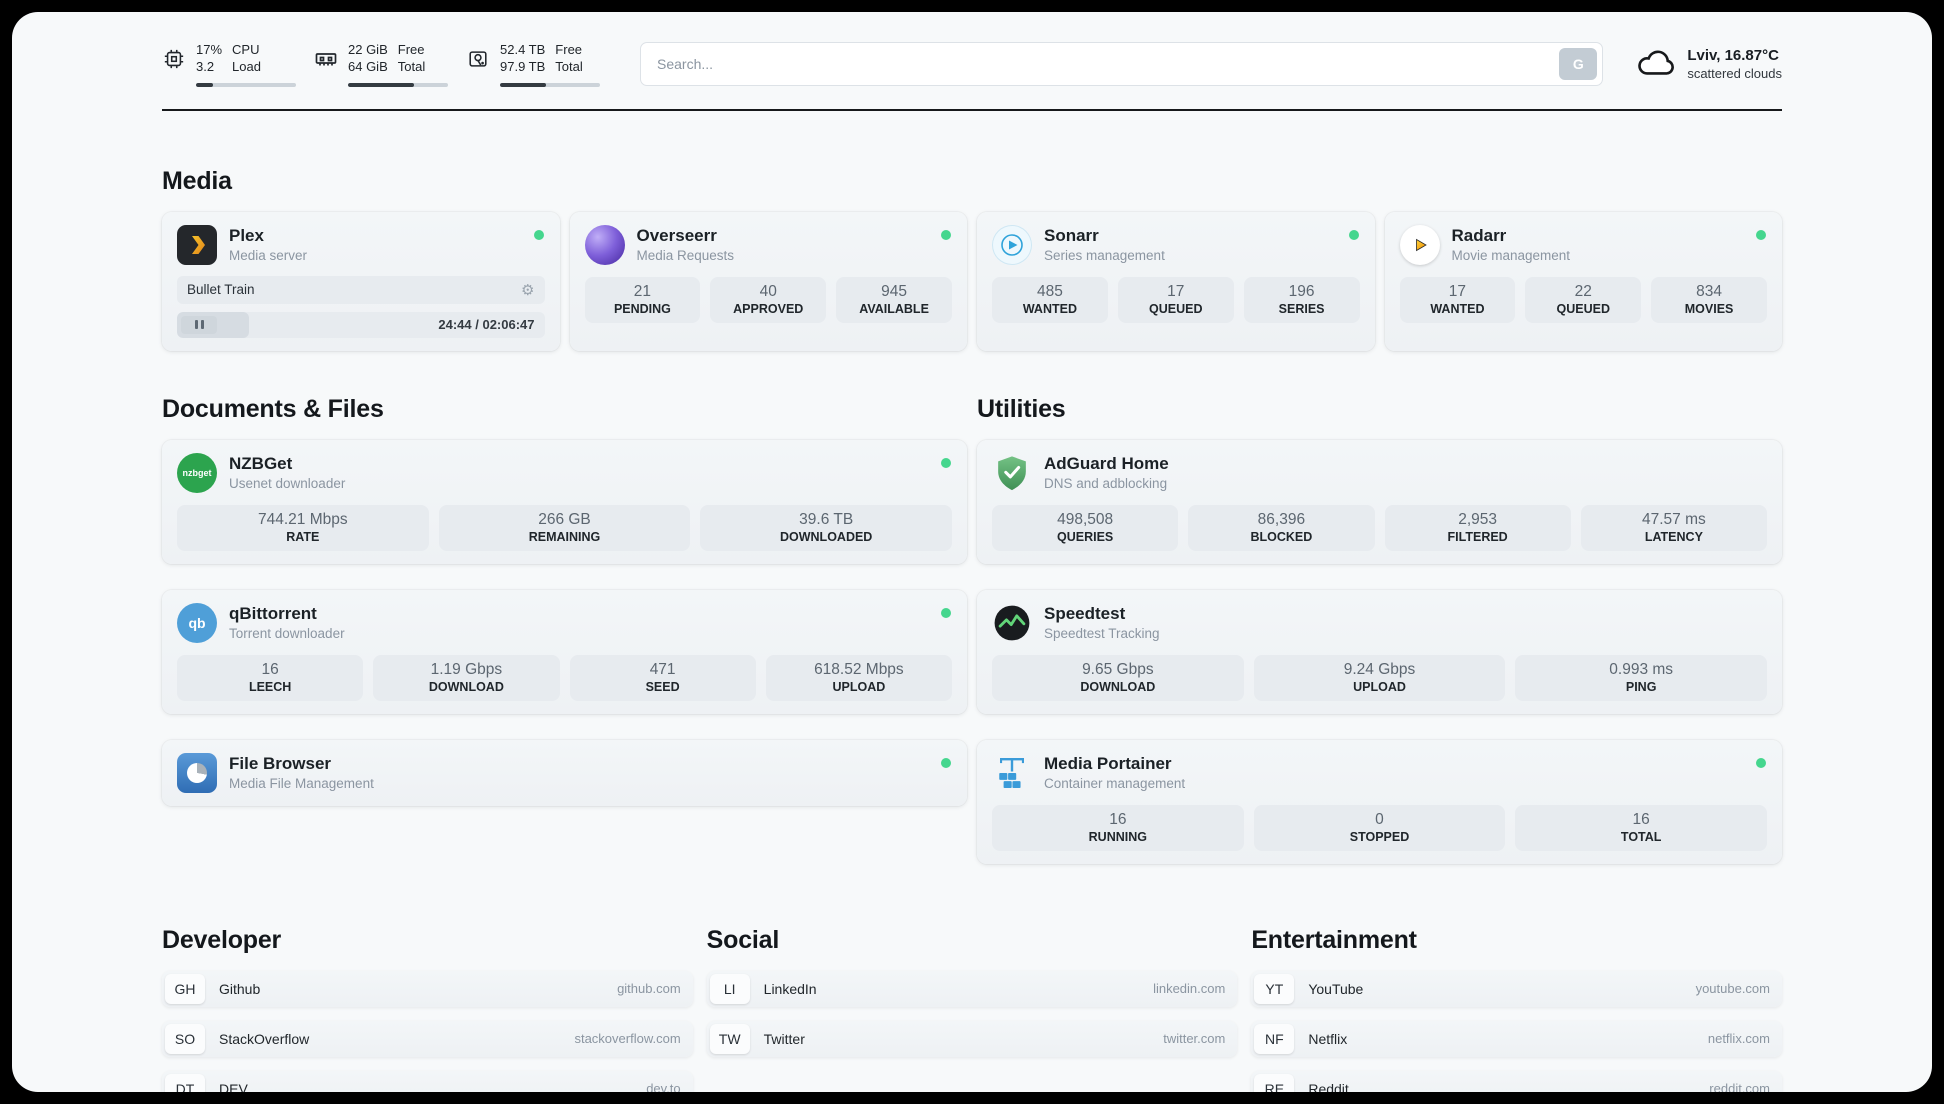 The image size is (1944, 1104). I want to click on app-description: Media File Management, so click(301, 784).